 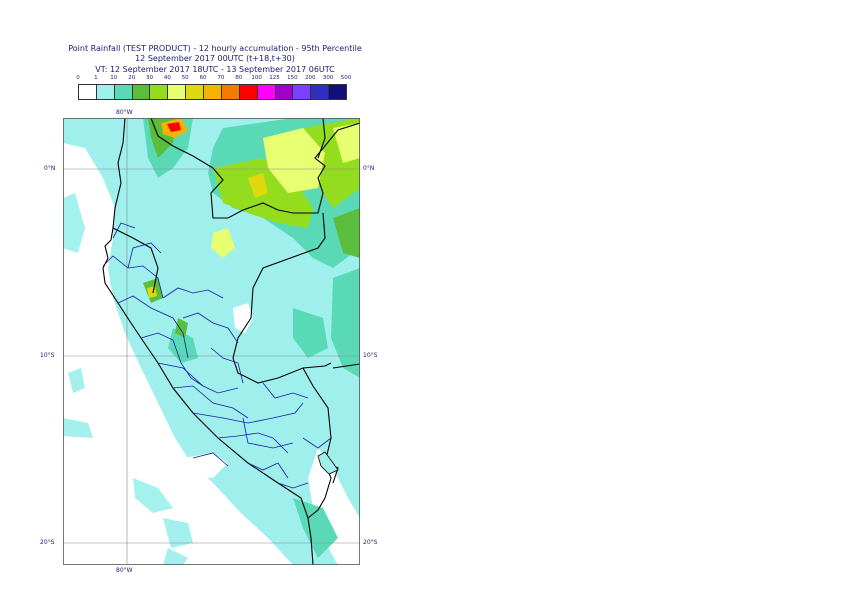 What do you see at coordinates (215, 58) in the screenshot?
I see `run-time: 12 September 2017 00UTC (t+18,t+30)` at bounding box center [215, 58].